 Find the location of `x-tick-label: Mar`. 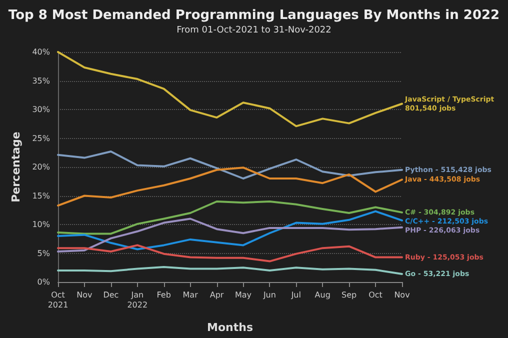

x-tick-label: Mar is located at coordinates (190, 295).